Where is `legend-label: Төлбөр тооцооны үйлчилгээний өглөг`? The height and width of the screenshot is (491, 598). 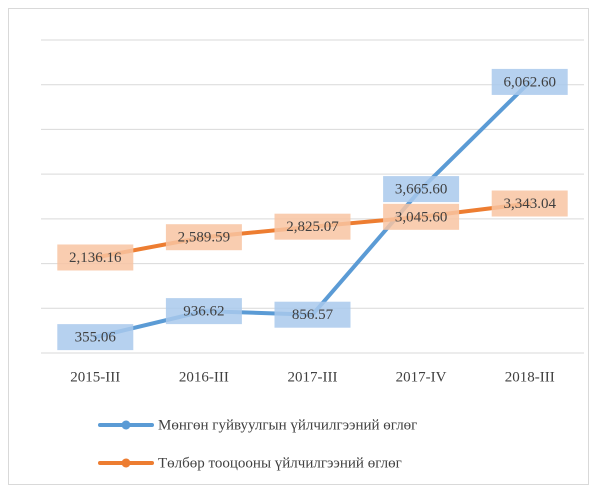 legend-label: Төлбөр тооцооны үйлчилгээний өглөг is located at coordinates (280, 463).